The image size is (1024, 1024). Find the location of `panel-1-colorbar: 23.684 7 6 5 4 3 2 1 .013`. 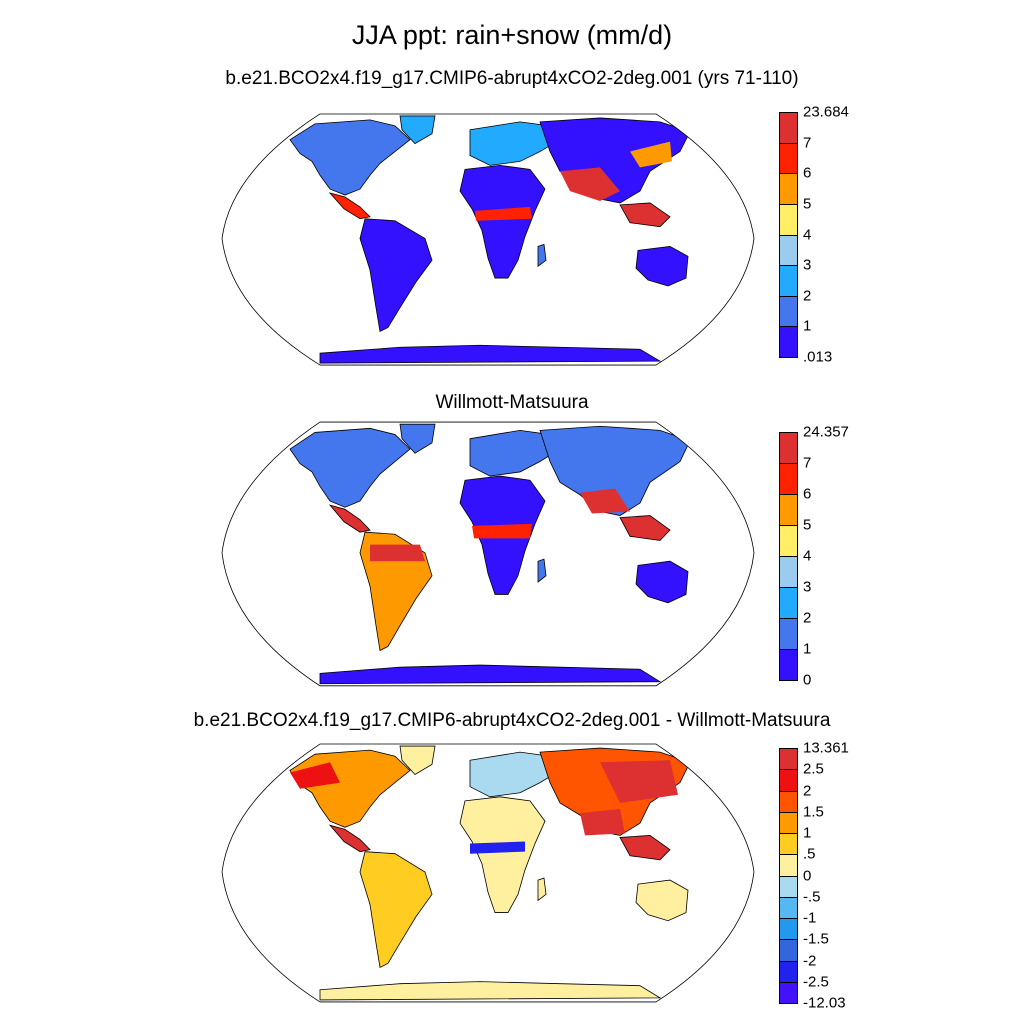

panel-1-colorbar: 23.684 7 6 5 4 3 2 1 .013 is located at coordinates (839, 235).